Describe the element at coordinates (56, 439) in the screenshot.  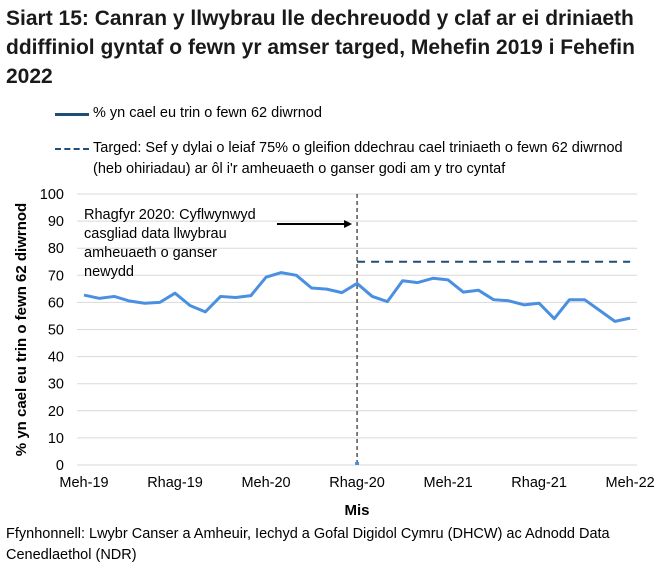
I see `y-tick-label: 10` at that location.